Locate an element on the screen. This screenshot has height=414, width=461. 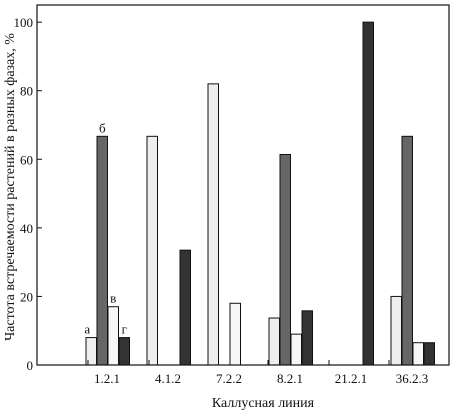
bar-4.1.2-series-1 is located at coordinates (152, 250).